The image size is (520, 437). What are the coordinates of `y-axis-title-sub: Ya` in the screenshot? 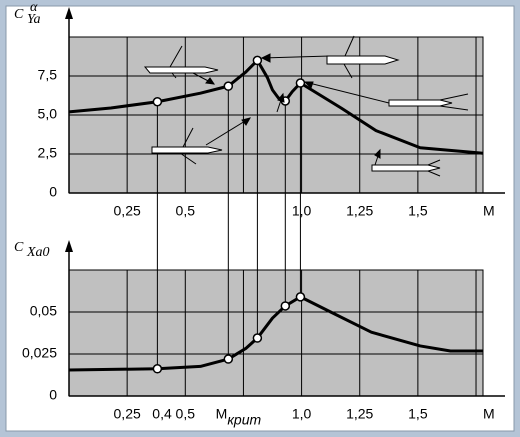 It's located at (34, 19).